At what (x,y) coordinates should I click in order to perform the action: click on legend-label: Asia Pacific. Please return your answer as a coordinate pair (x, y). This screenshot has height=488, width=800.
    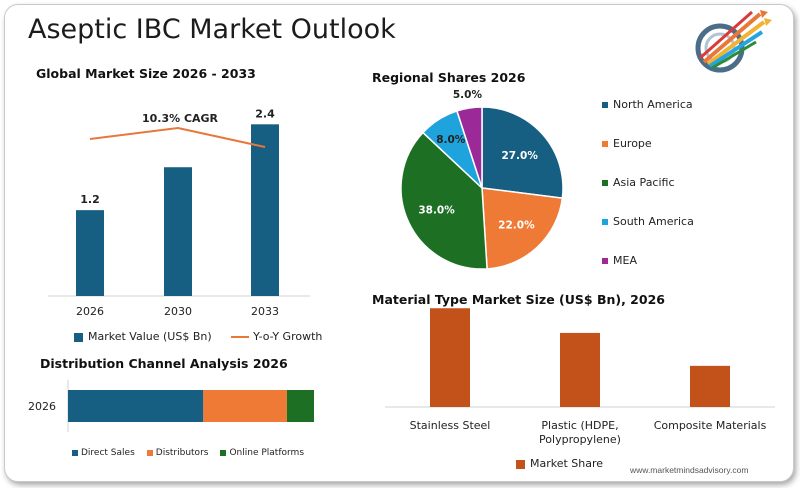
    Looking at the image, I should click on (644, 182).